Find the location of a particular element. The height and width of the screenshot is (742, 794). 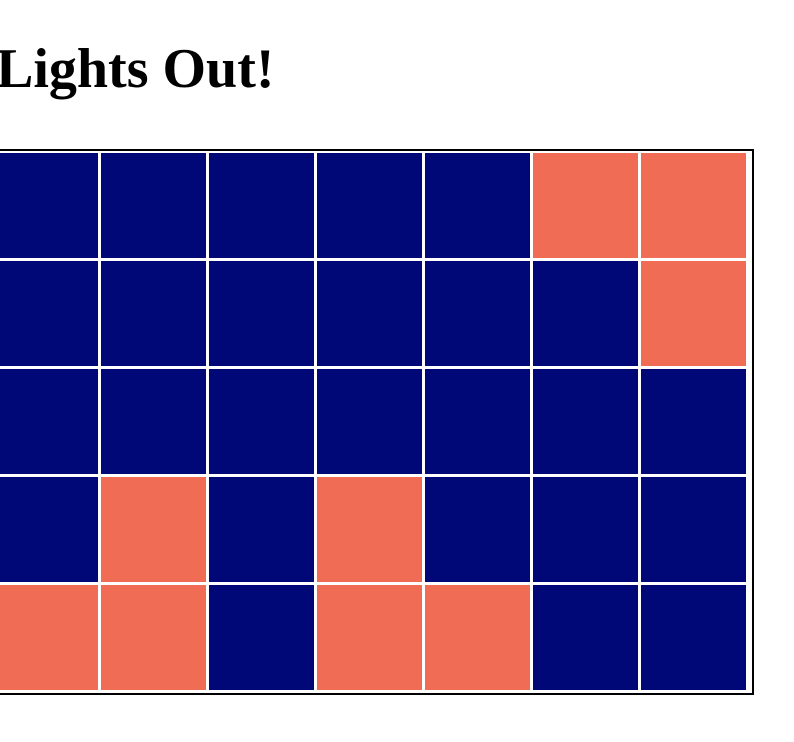

light-cell-r2-c4-off is located at coordinates (369, 313).